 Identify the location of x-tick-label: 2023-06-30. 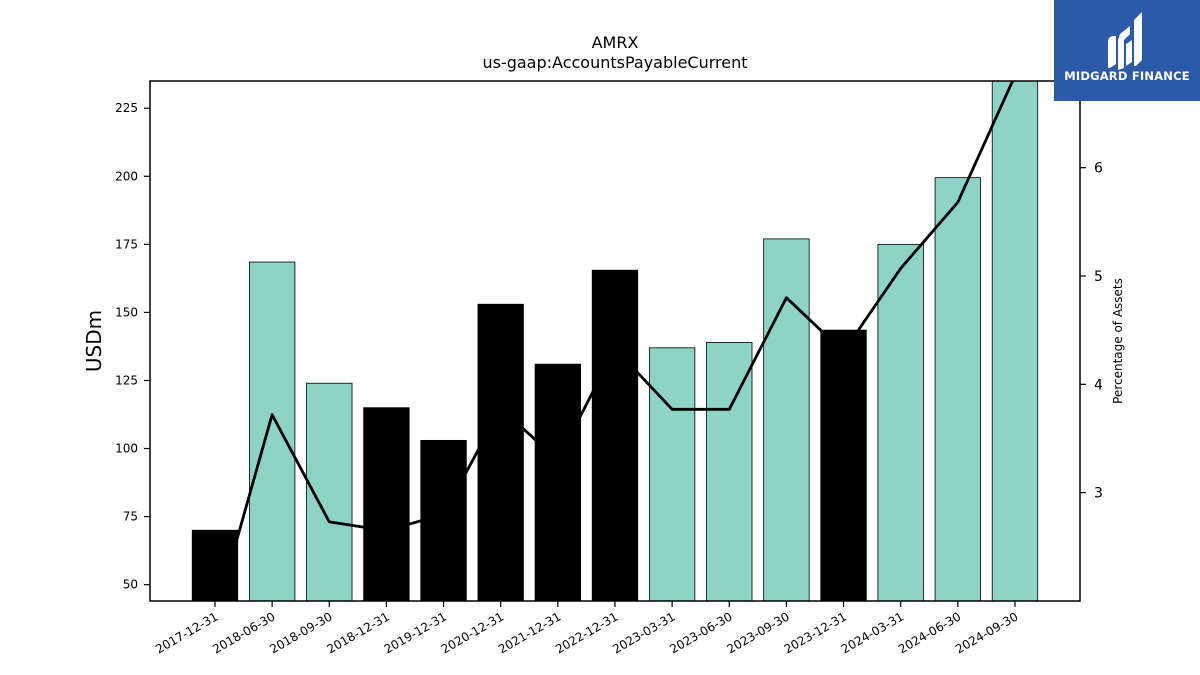
(700, 632).